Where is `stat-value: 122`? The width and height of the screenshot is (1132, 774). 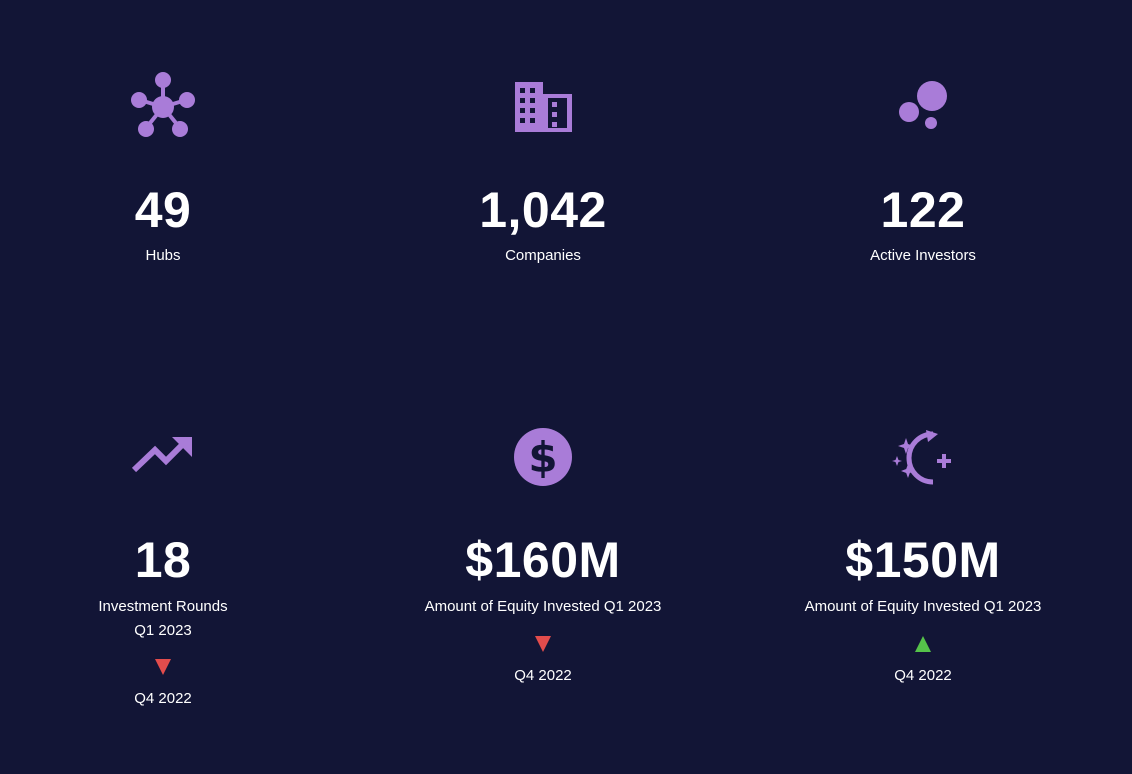 stat-value: 122 is located at coordinates (923, 210).